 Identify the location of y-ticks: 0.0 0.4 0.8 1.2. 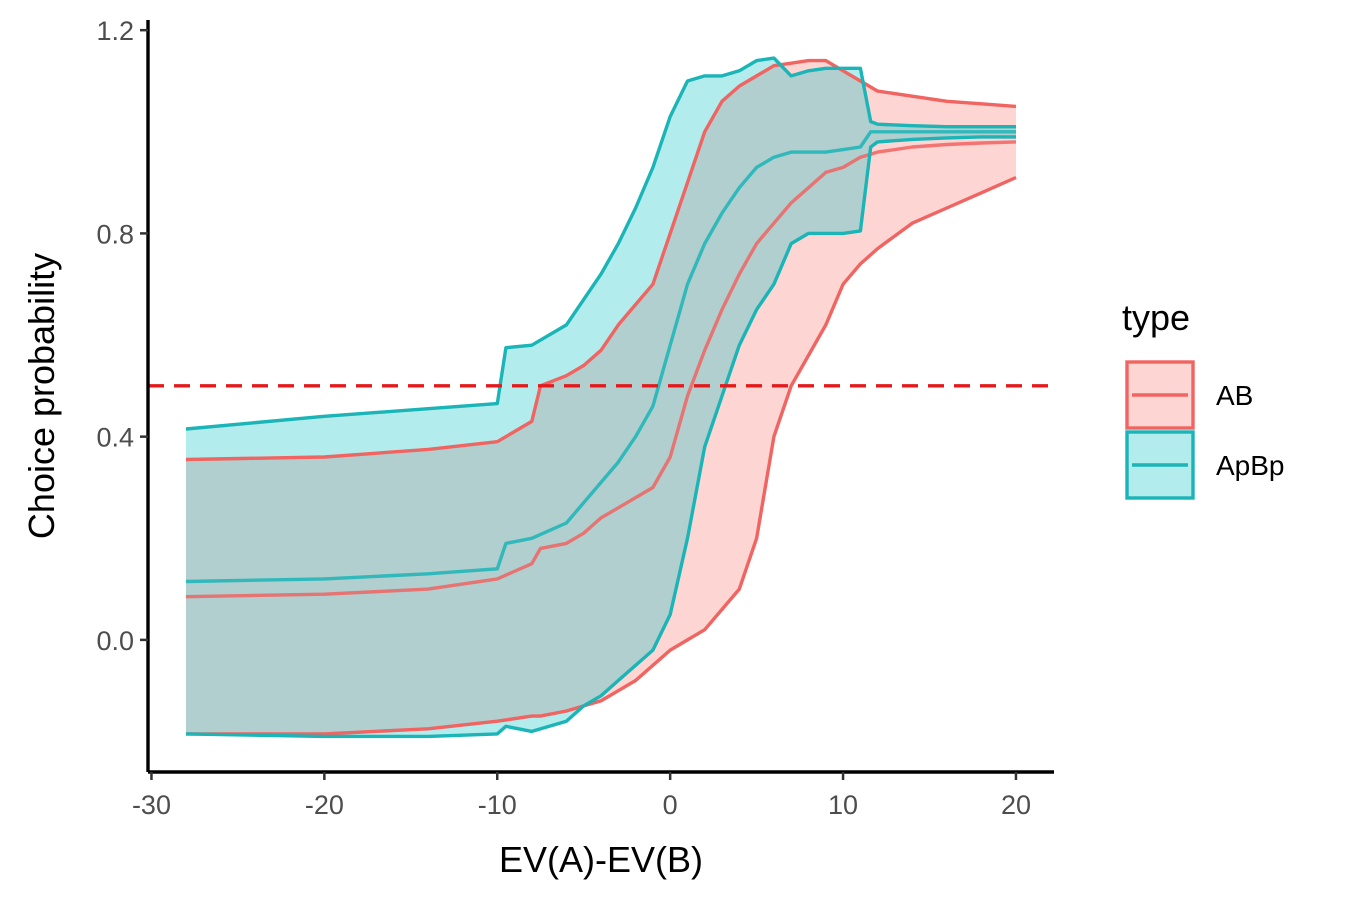
(122, 336).